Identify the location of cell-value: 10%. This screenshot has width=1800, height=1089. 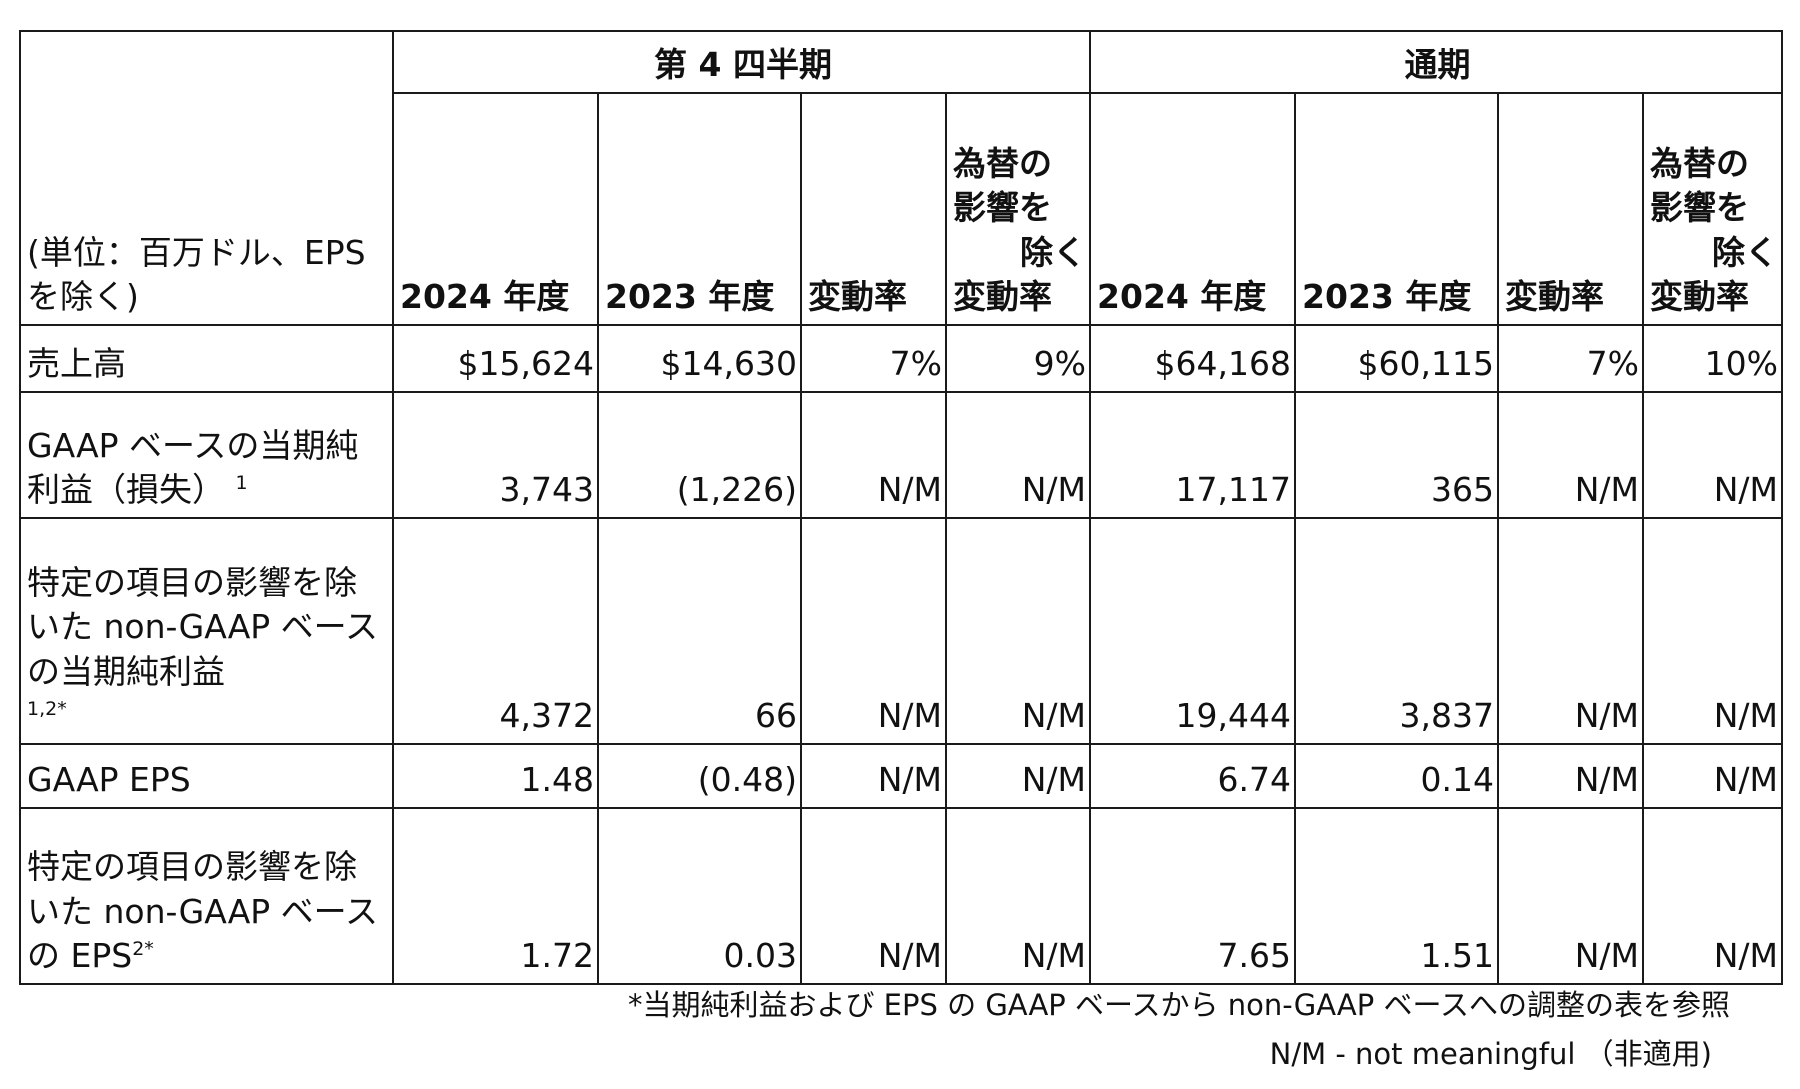
(1713, 358).